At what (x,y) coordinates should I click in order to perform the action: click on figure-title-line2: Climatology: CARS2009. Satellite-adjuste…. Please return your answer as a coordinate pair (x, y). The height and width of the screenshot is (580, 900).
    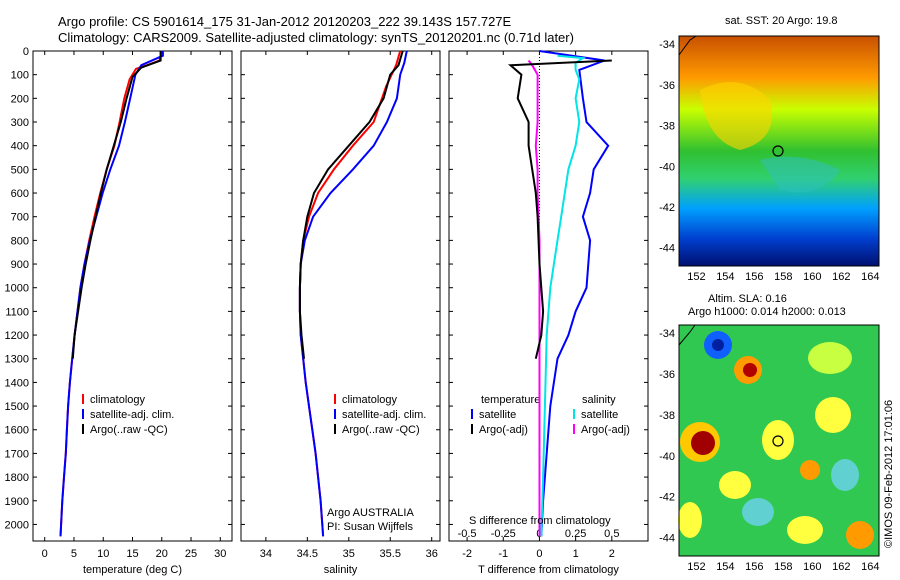
    Looking at the image, I should click on (316, 37).